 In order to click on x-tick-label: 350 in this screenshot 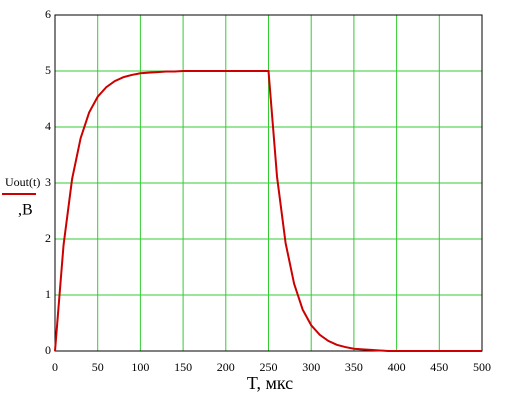, I will do `click(354, 367)`.